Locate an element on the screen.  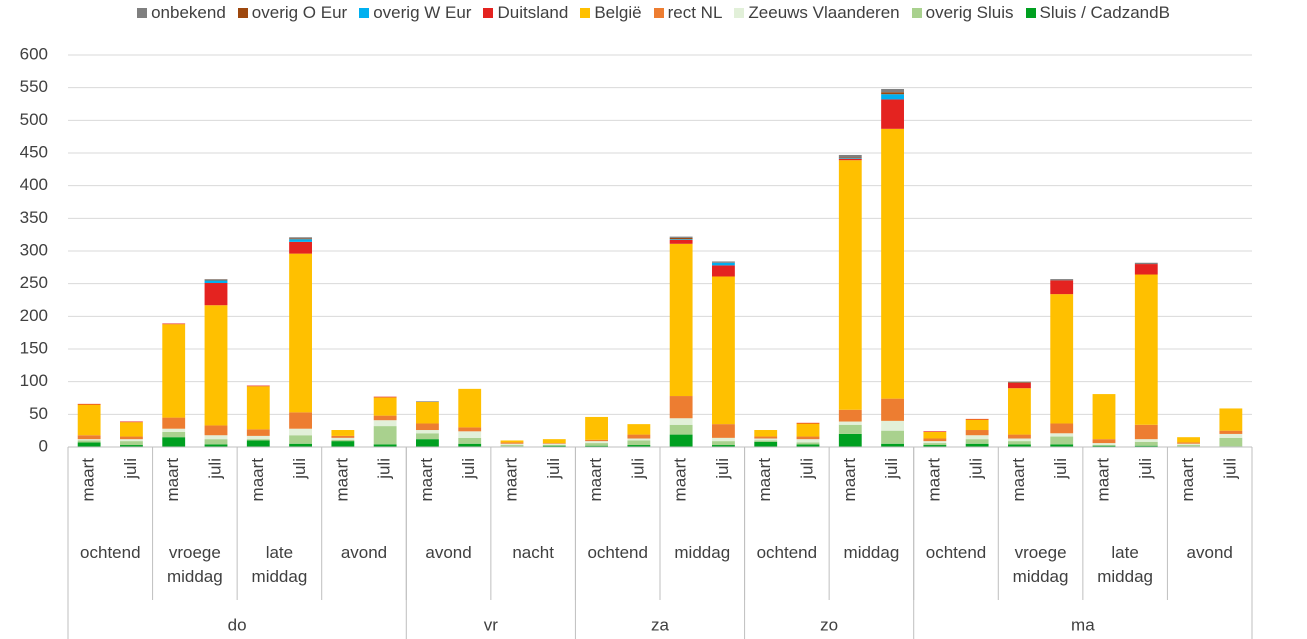
legend-item: overig O Eur is located at coordinates (292, 13).